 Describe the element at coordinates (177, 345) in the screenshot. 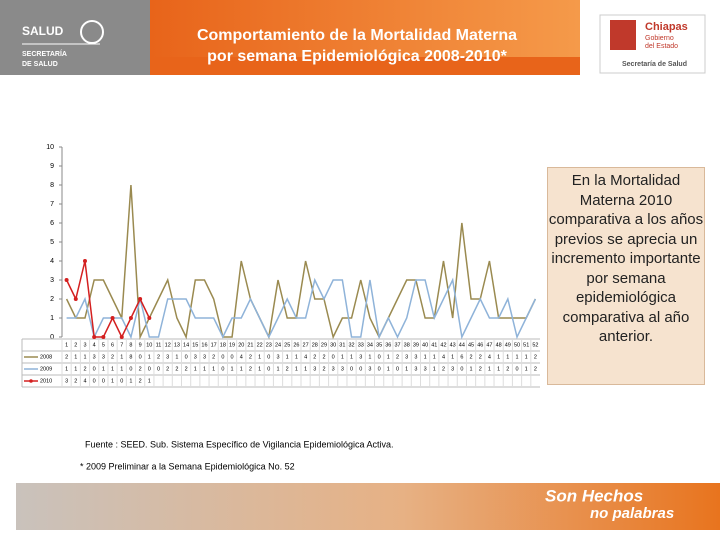

I see `x-tick-label: 13` at that location.